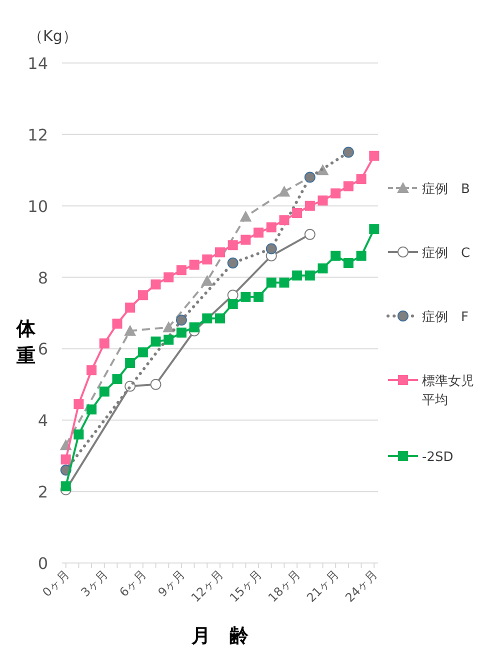 Image resolution: width=482 pixels, height=651 pixels. I want to click on y-tick-label: 0, so click(43, 563).